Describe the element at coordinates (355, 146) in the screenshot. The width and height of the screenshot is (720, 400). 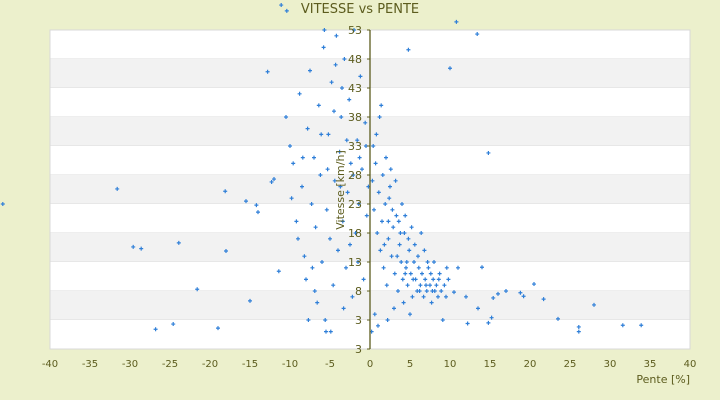
I see `y-tick-label: 33` at that location.